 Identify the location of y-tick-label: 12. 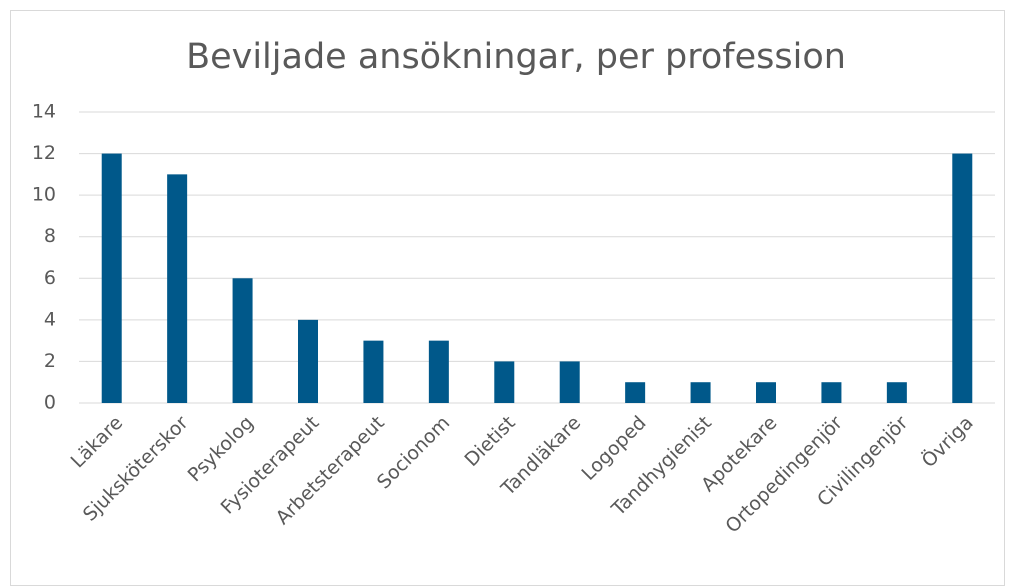
(44, 153).